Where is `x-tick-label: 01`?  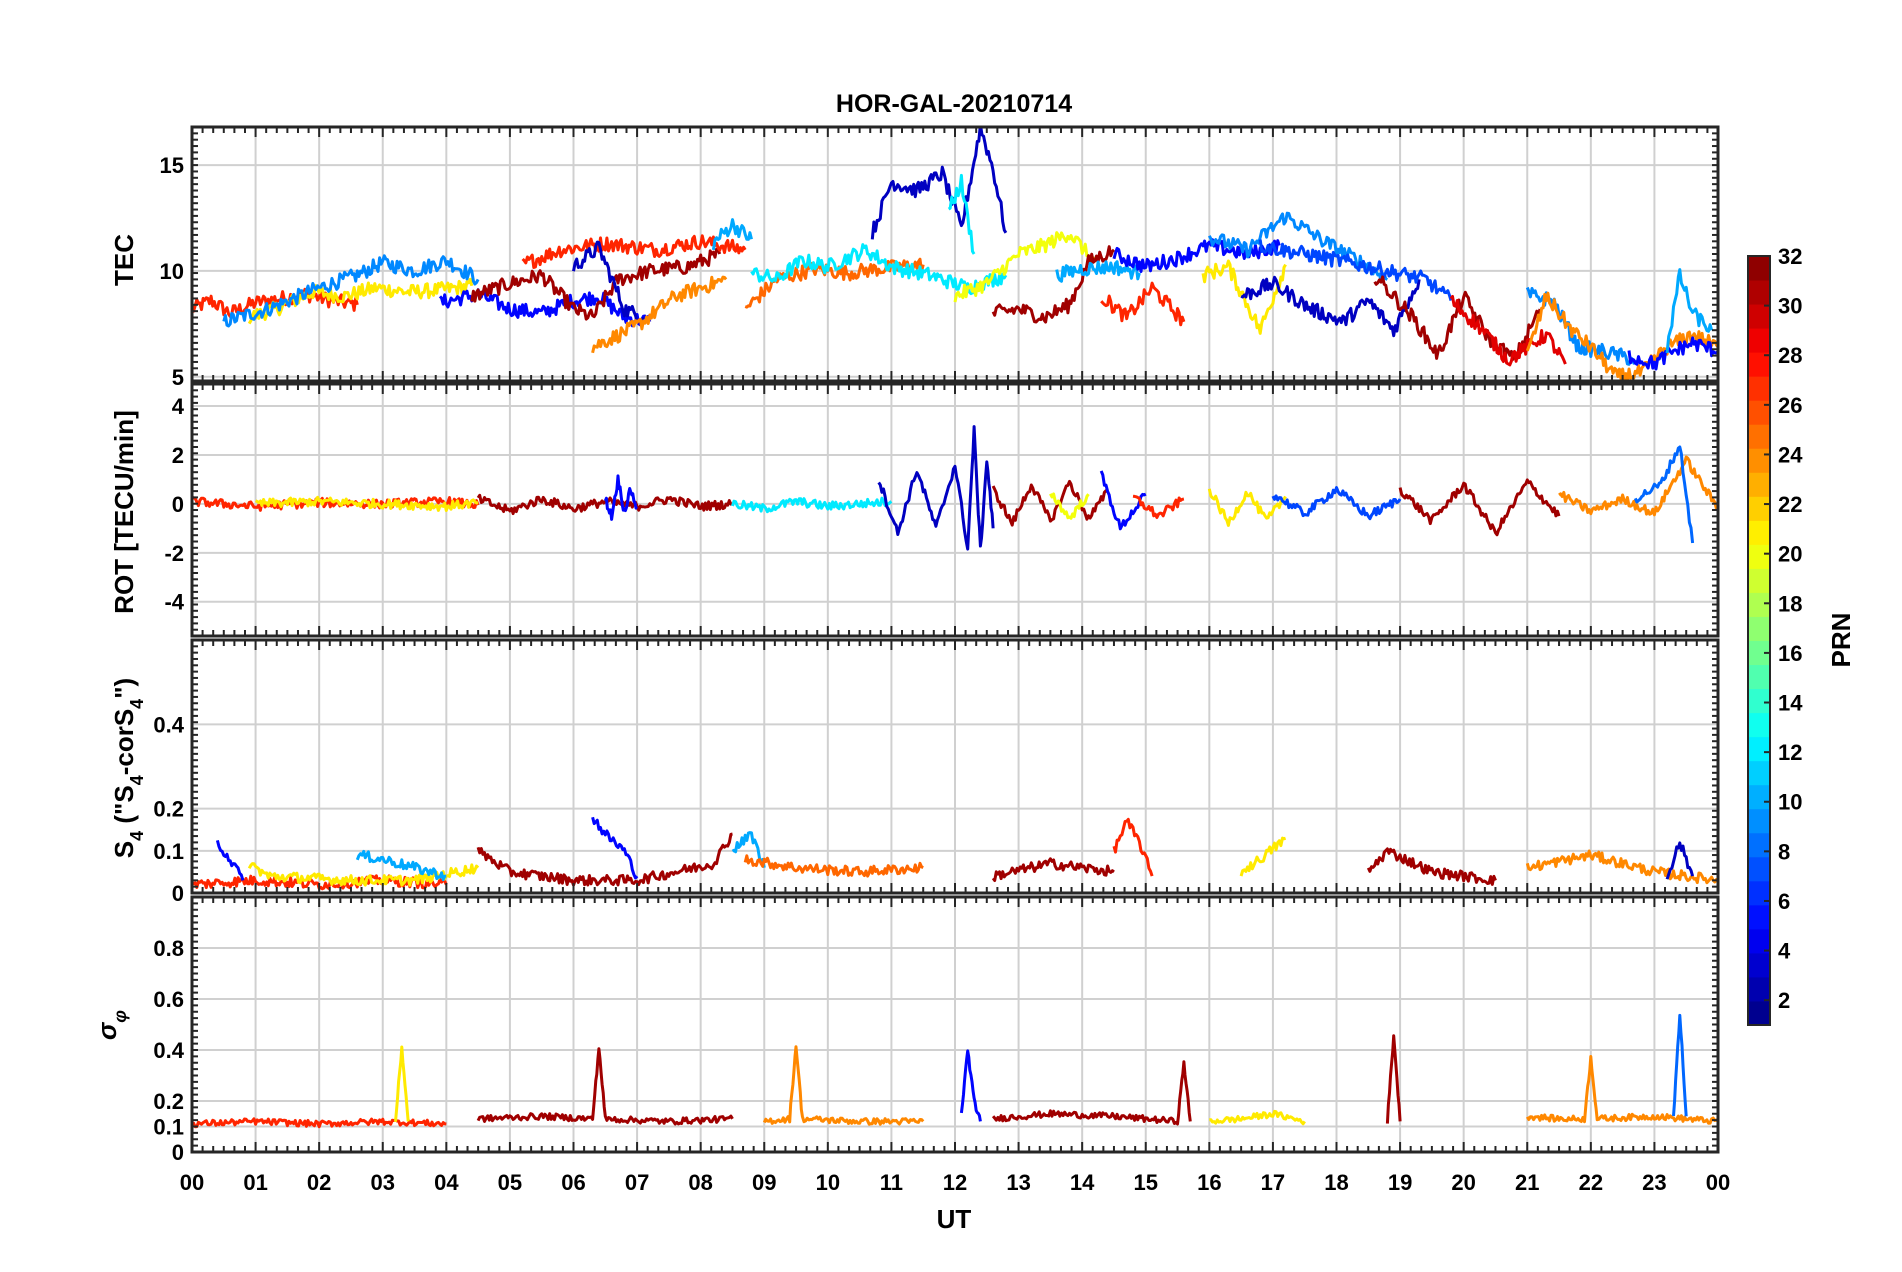 x-tick-label: 01 is located at coordinates (255, 1182).